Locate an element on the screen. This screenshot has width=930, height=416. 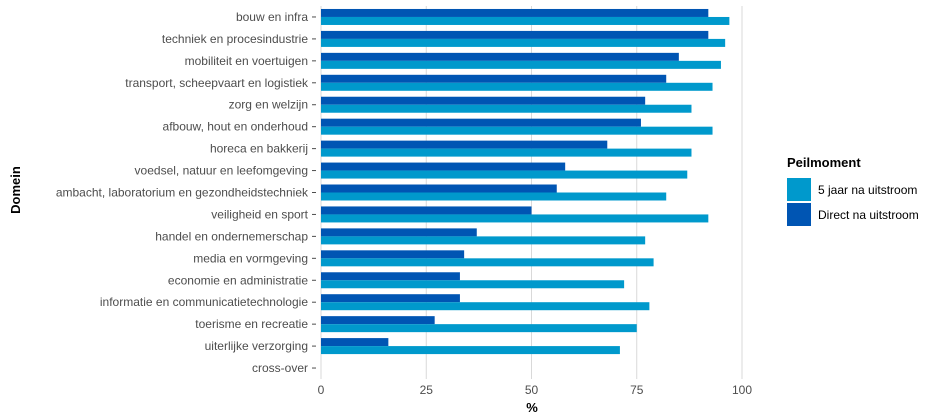
y-tick-label: informatie en communicatietechnologie is located at coordinates (204, 302).